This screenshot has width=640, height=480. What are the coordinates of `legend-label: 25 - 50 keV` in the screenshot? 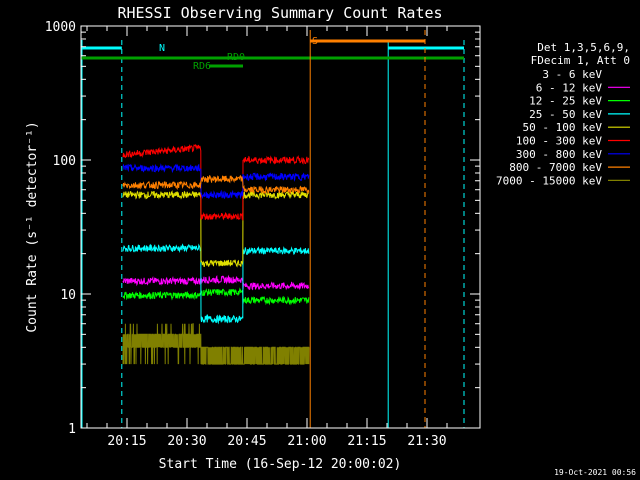 It's located at (565, 114).